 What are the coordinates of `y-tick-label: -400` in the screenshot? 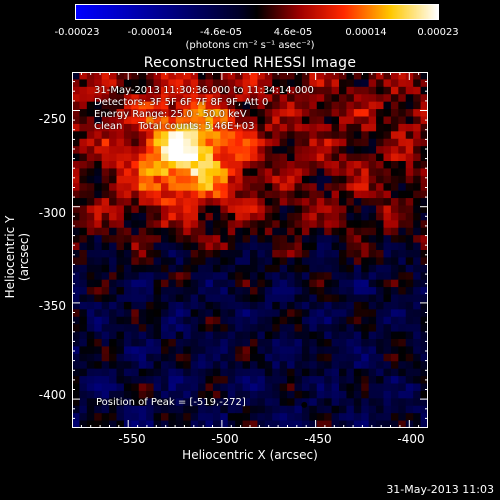 It's located at (52, 395).